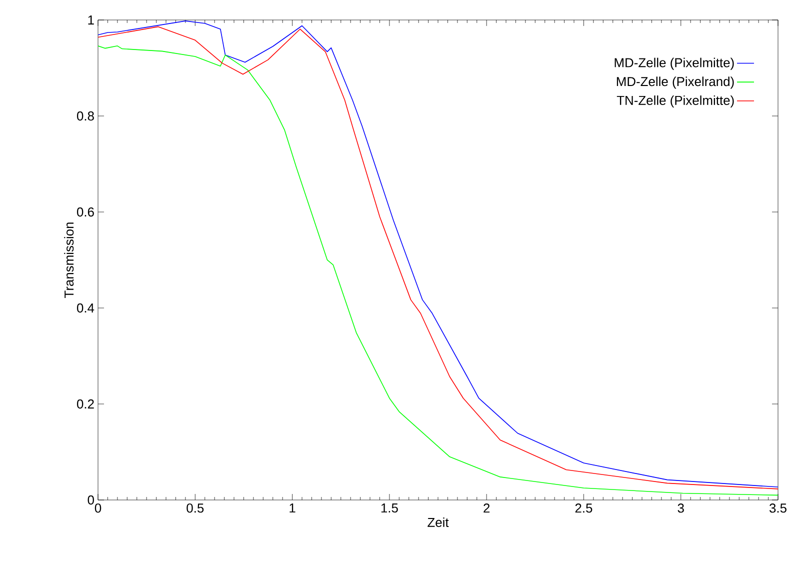 Image resolution: width=797 pixels, height=566 pixels. What do you see at coordinates (98, 508) in the screenshot?
I see `x-tick-label: 0` at bounding box center [98, 508].